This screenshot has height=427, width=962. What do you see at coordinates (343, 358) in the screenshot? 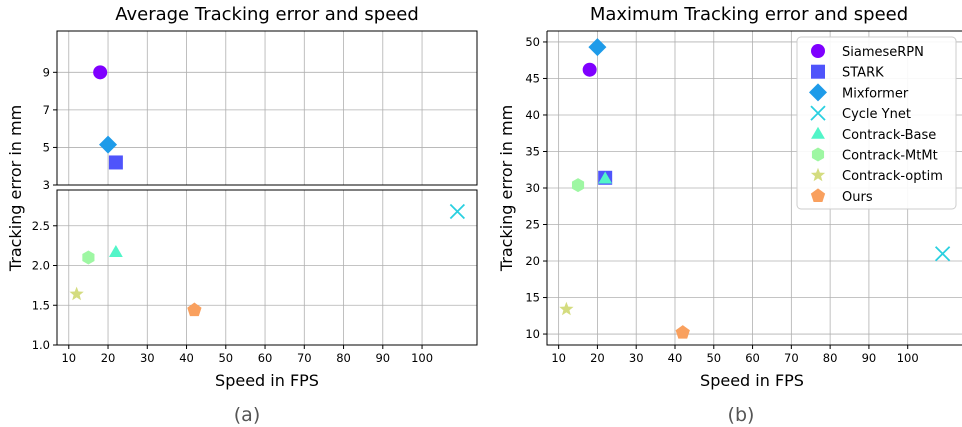
I see `panel-a-lower-xtick-label: 80` at bounding box center [343, 358].